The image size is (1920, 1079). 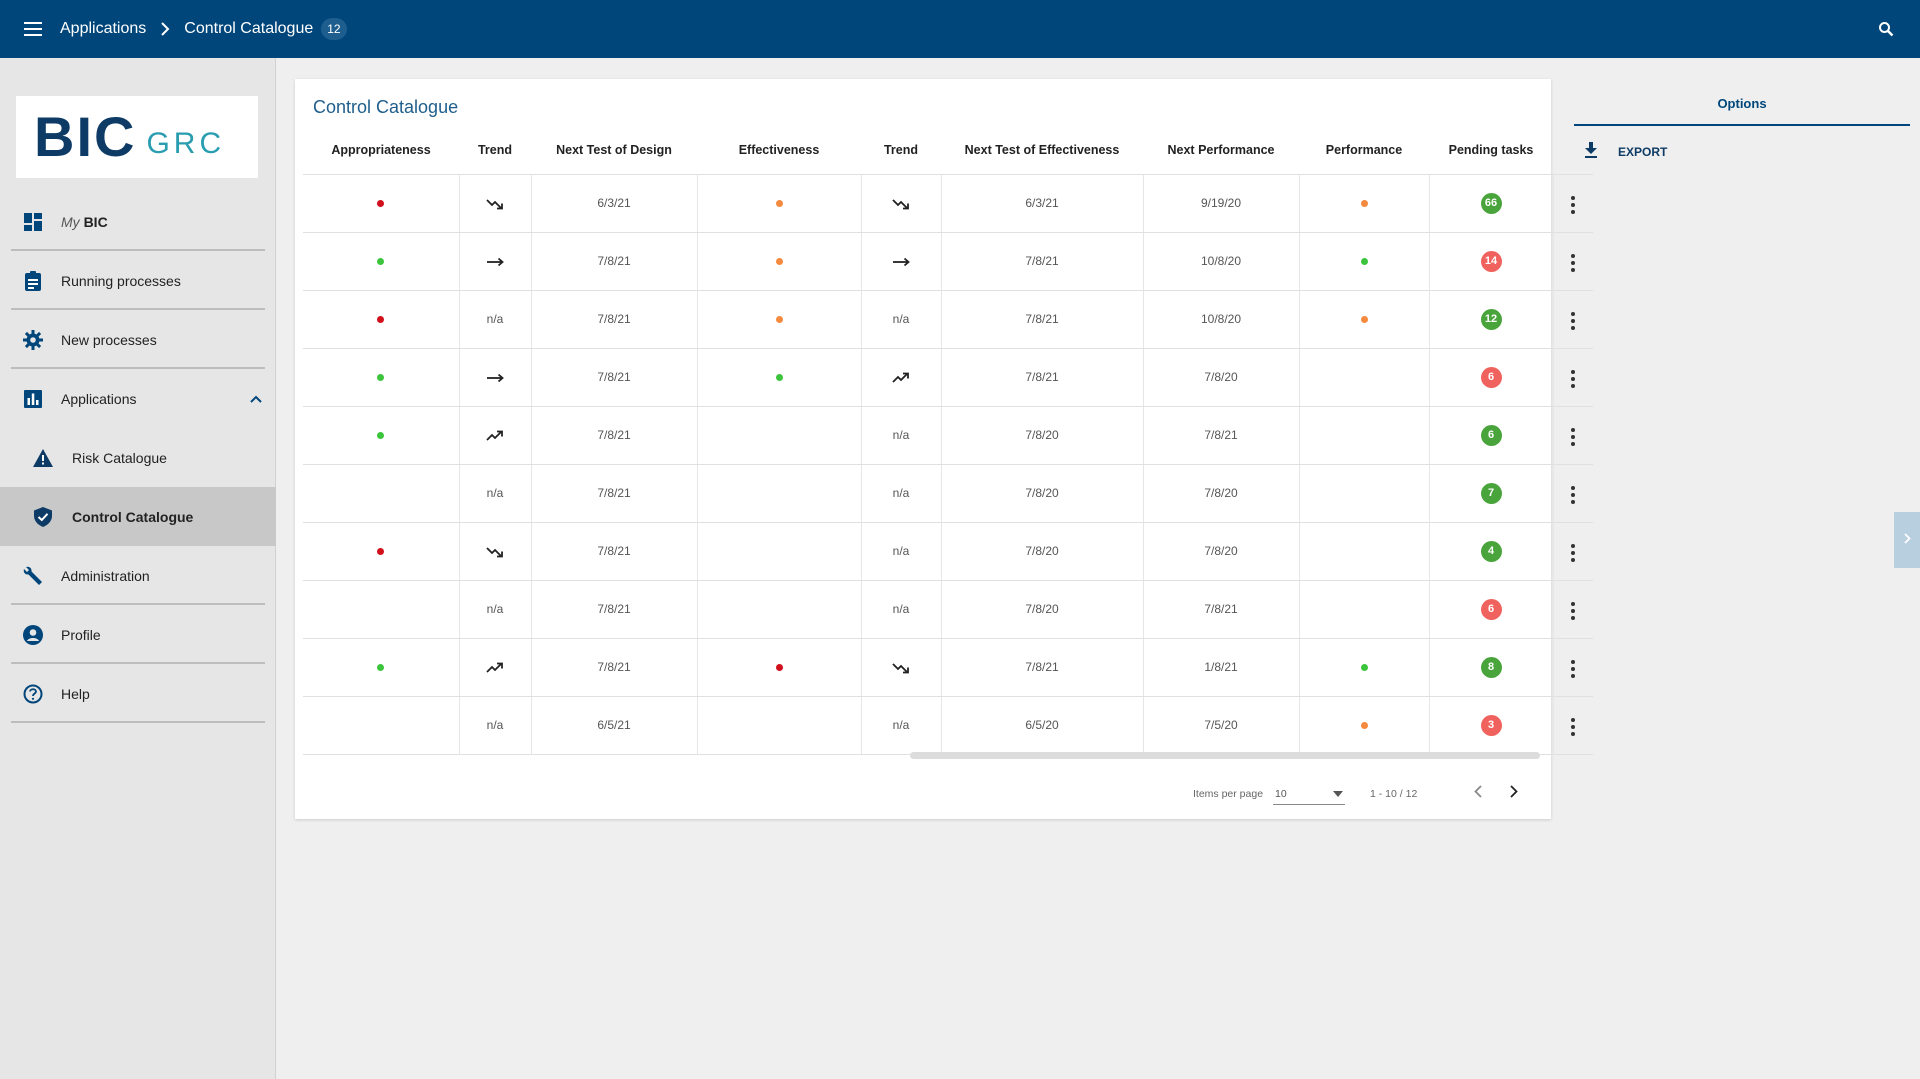 What do you see at coordinates (948, 725) in the screenshot?
I see `table-row: n/a 6/5/21 n/a 6/5/20 7/5/20 3` at bounding box center [948, 725].